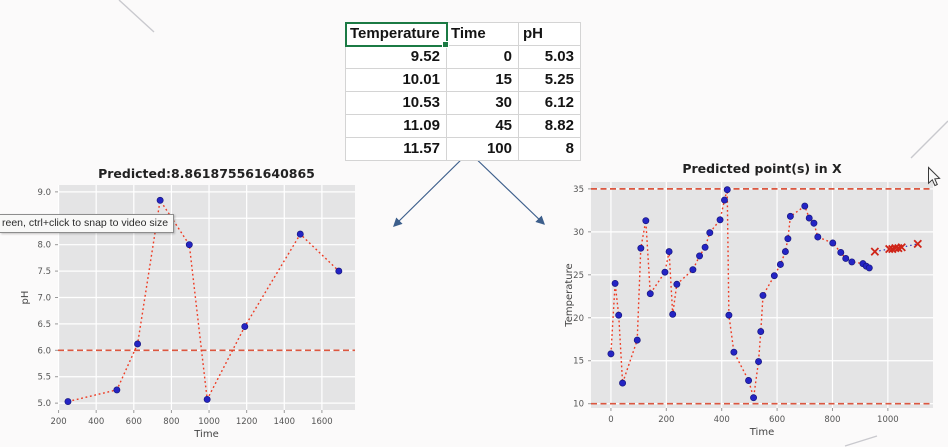 This screenshot has width=948, height=447. Describe the element at coordinates (483, 80) in the screenshot. I see `table-cell: 15` at that location.